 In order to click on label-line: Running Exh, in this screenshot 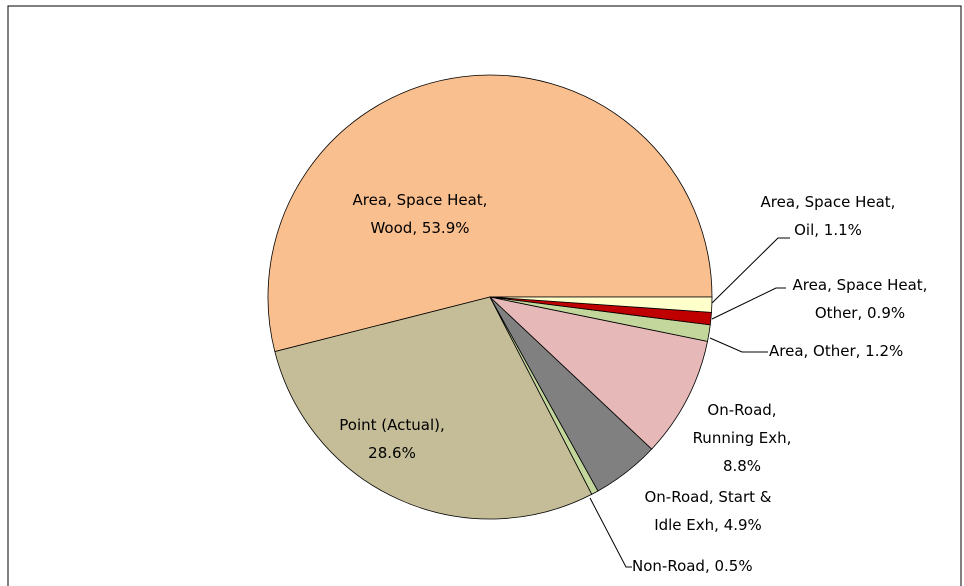, I will do `click(742, 438)`.